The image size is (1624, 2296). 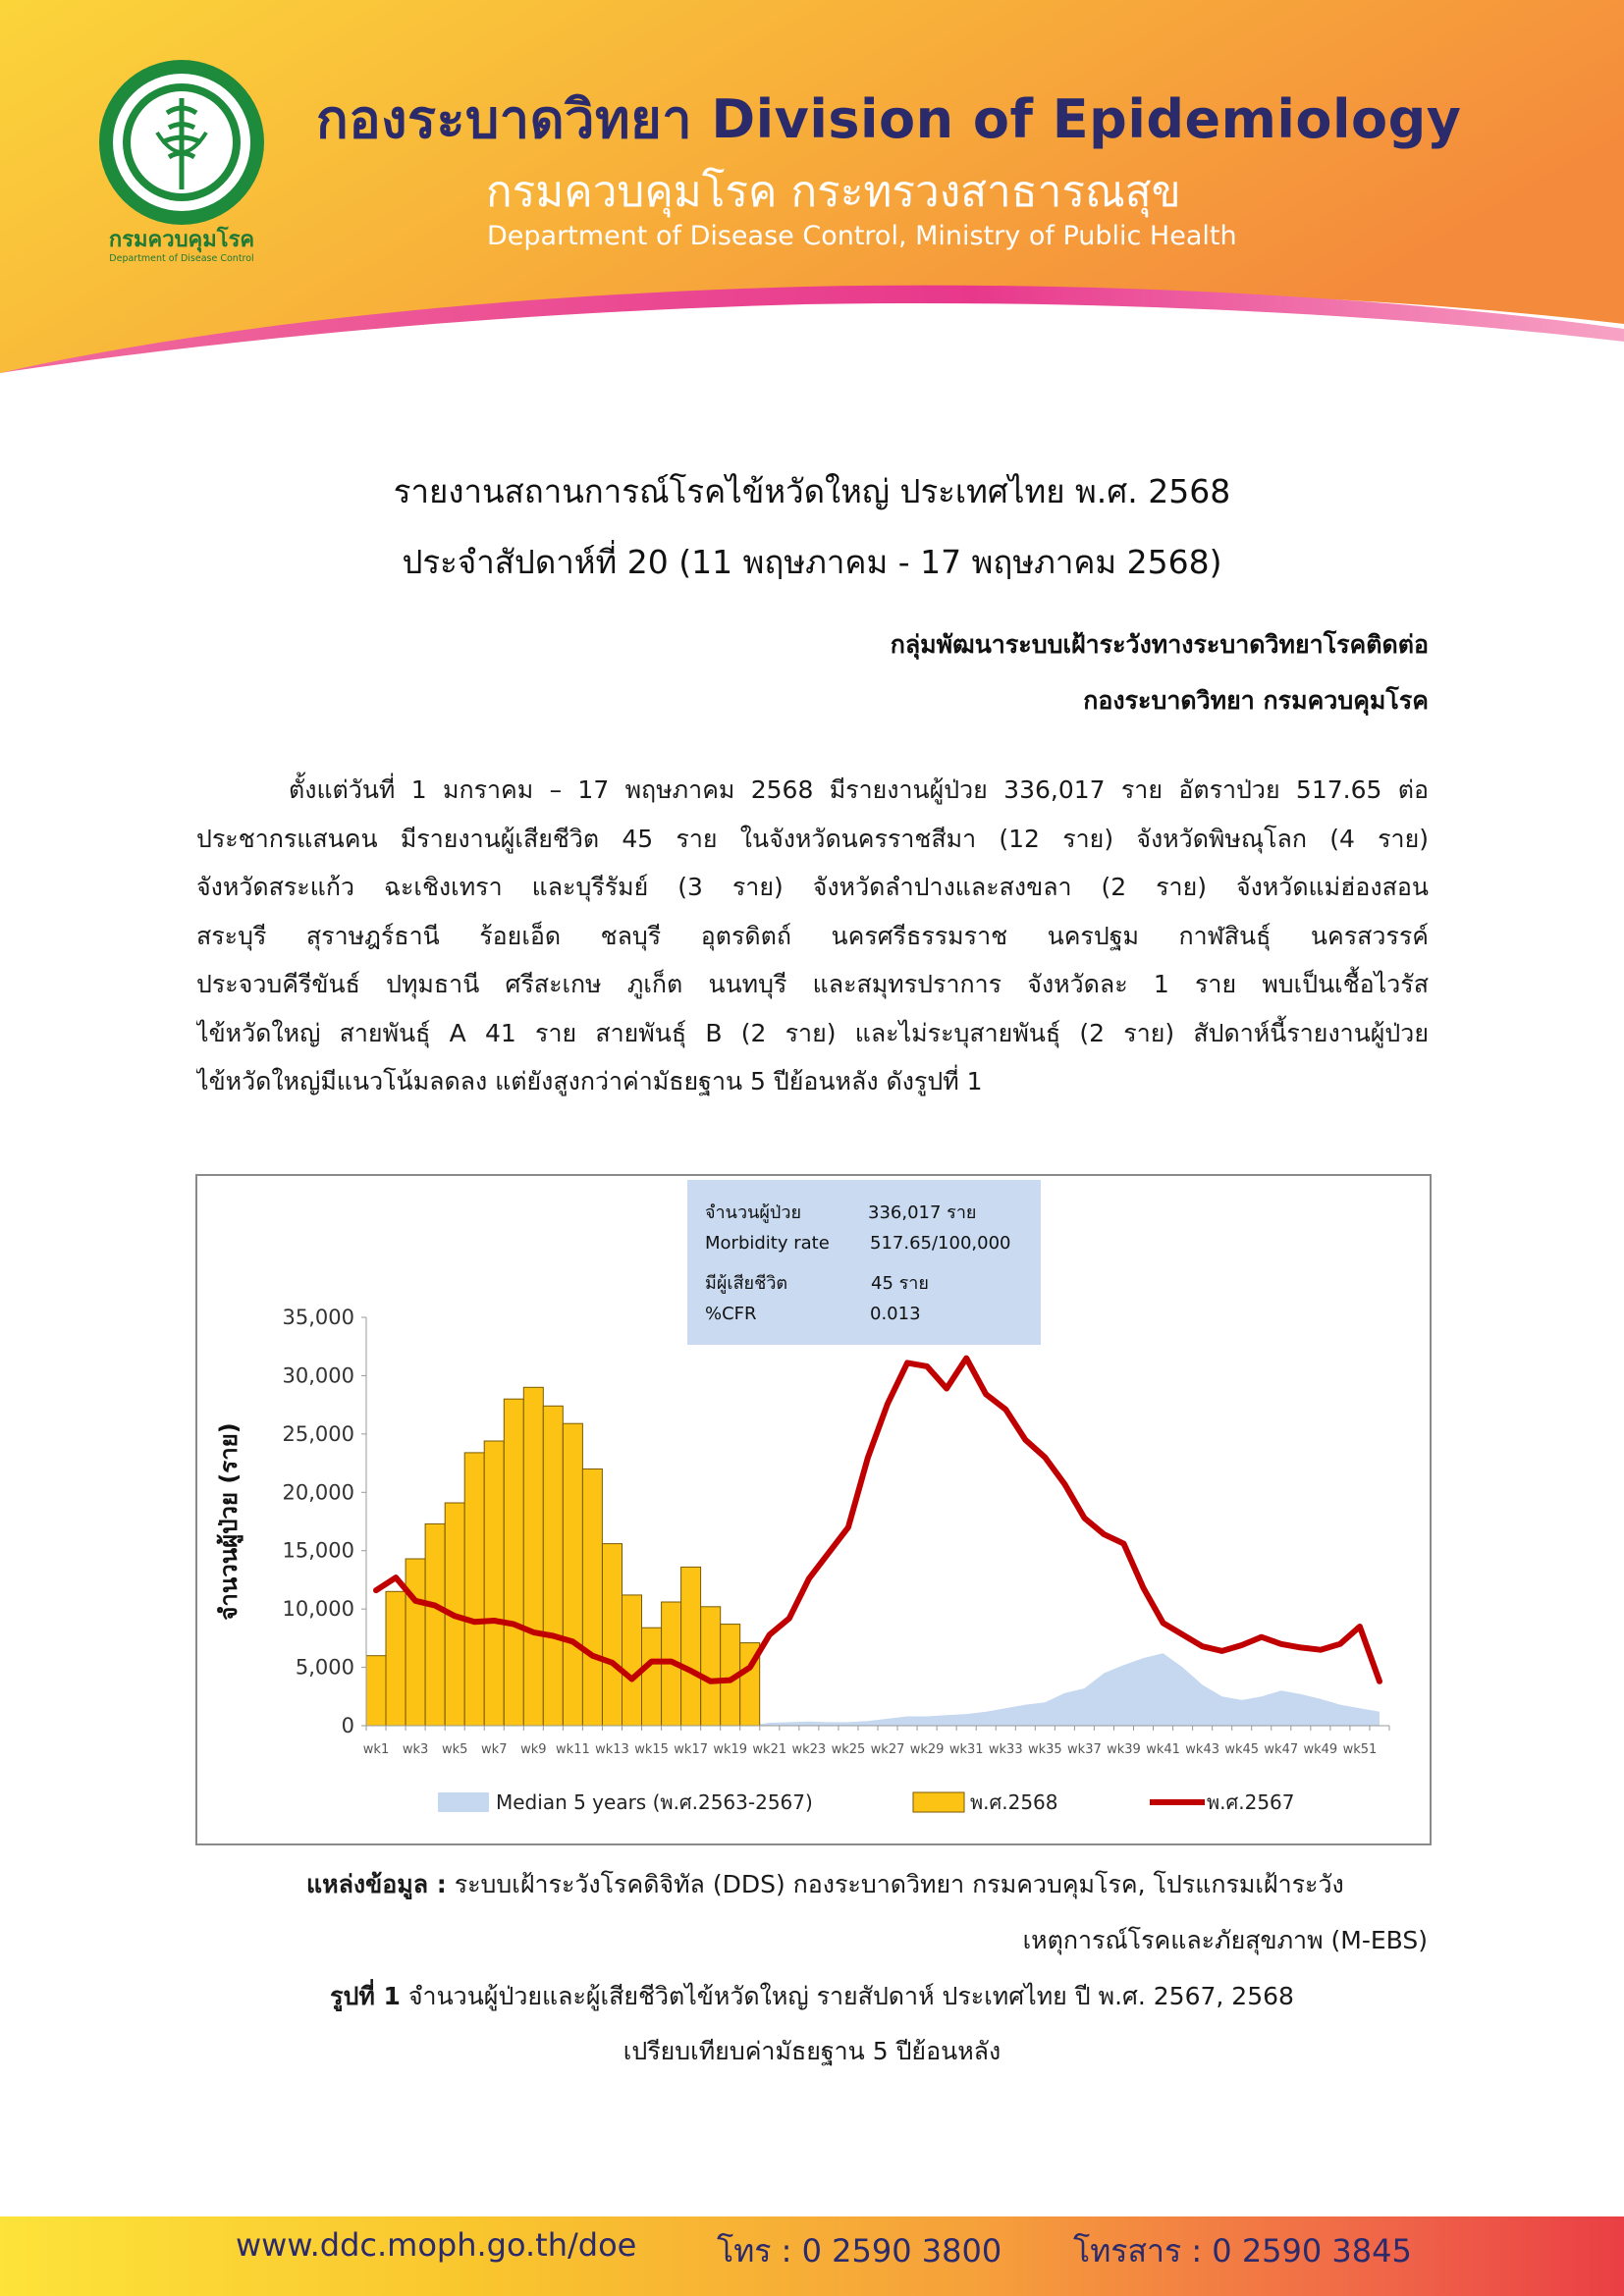 I want to click on x-tick-label: wk25, so click(x=849, y=1749).